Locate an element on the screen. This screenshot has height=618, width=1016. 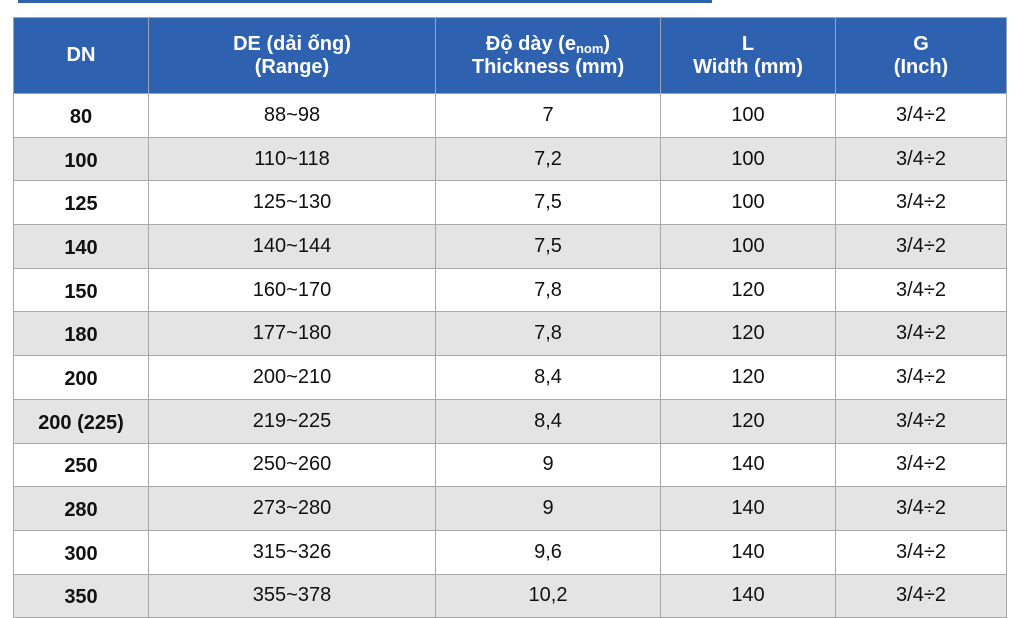
dn-cell: 200 (225) is located at coordinates (81, 421).